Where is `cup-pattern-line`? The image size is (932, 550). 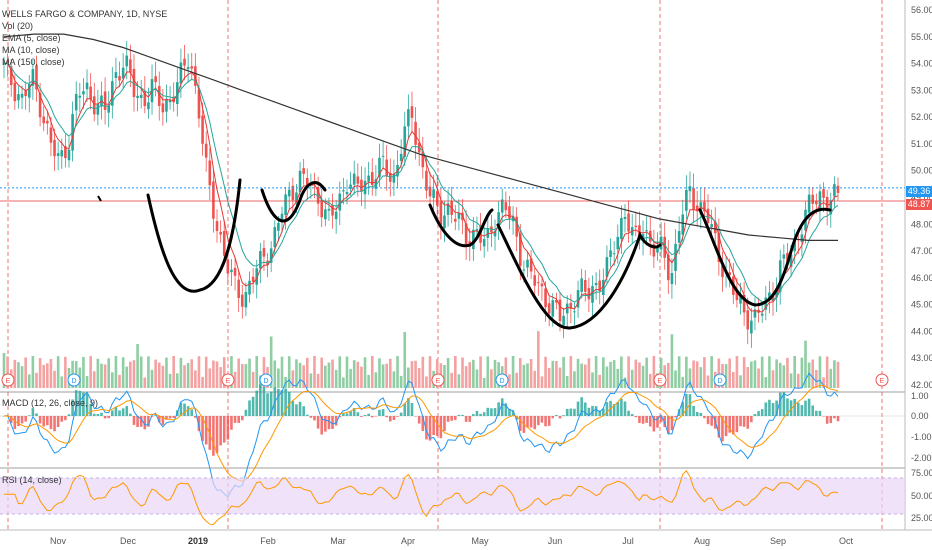
cup-pattern-line is located at coordinates (293, 202).